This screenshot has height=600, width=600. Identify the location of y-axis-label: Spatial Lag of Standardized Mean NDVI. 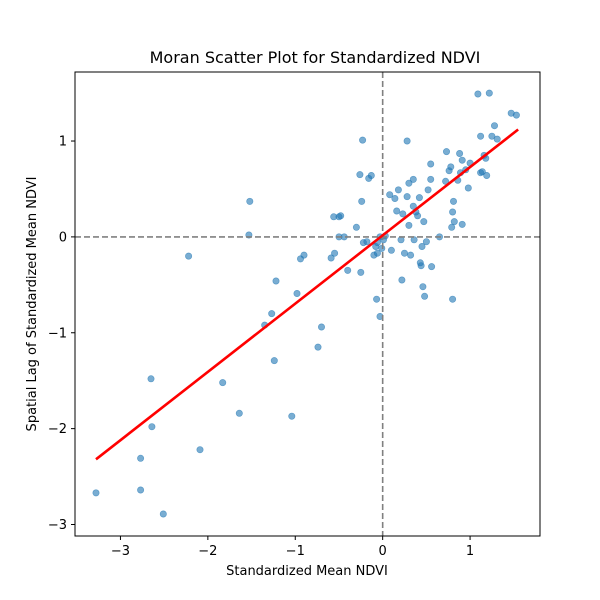
(32, 304).